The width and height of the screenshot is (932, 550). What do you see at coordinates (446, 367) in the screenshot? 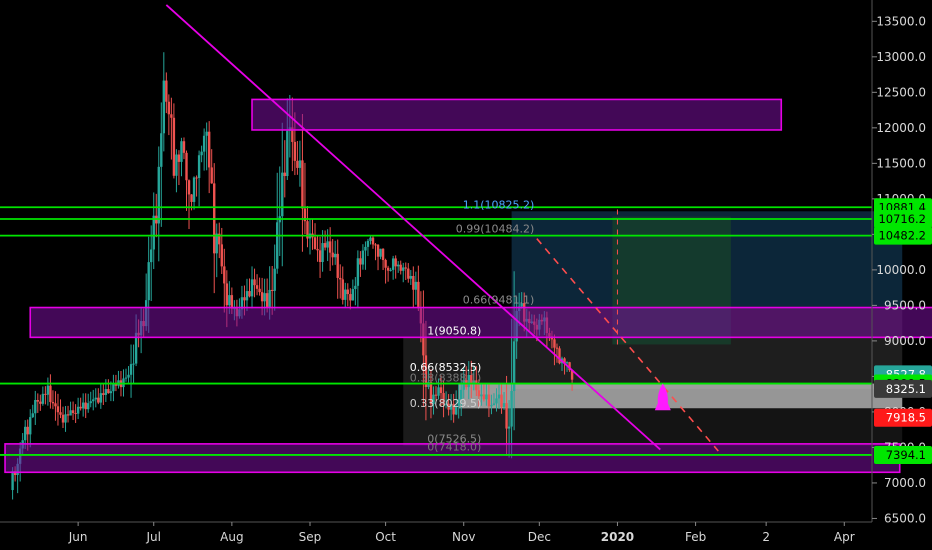
I see `fib-label-4: 0.66(8532.5)` at bounding box center [446, 367].